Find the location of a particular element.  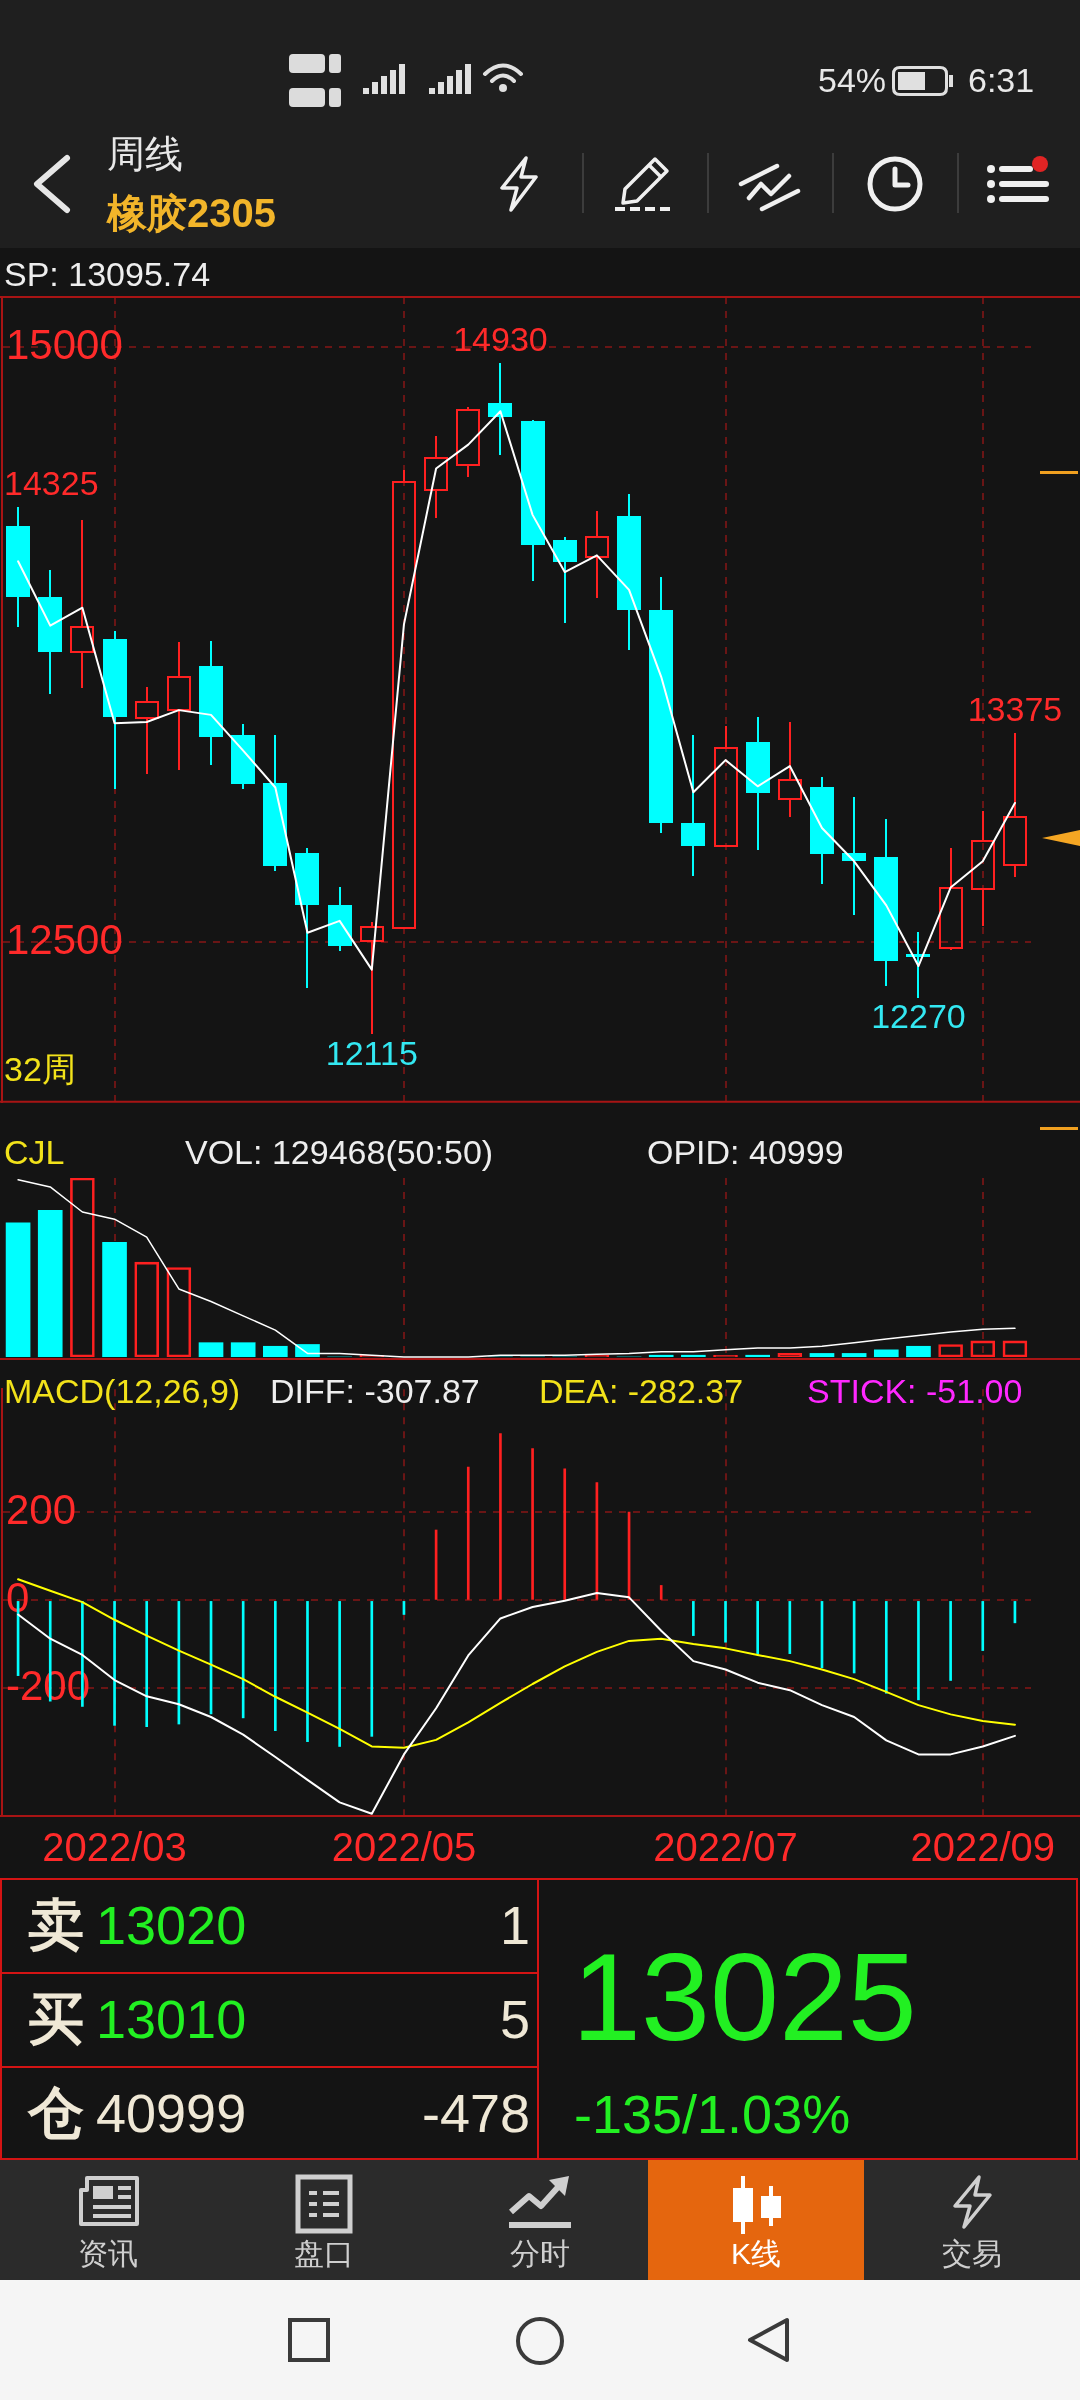

text: 仓 is located at coordinates (56, 2113).